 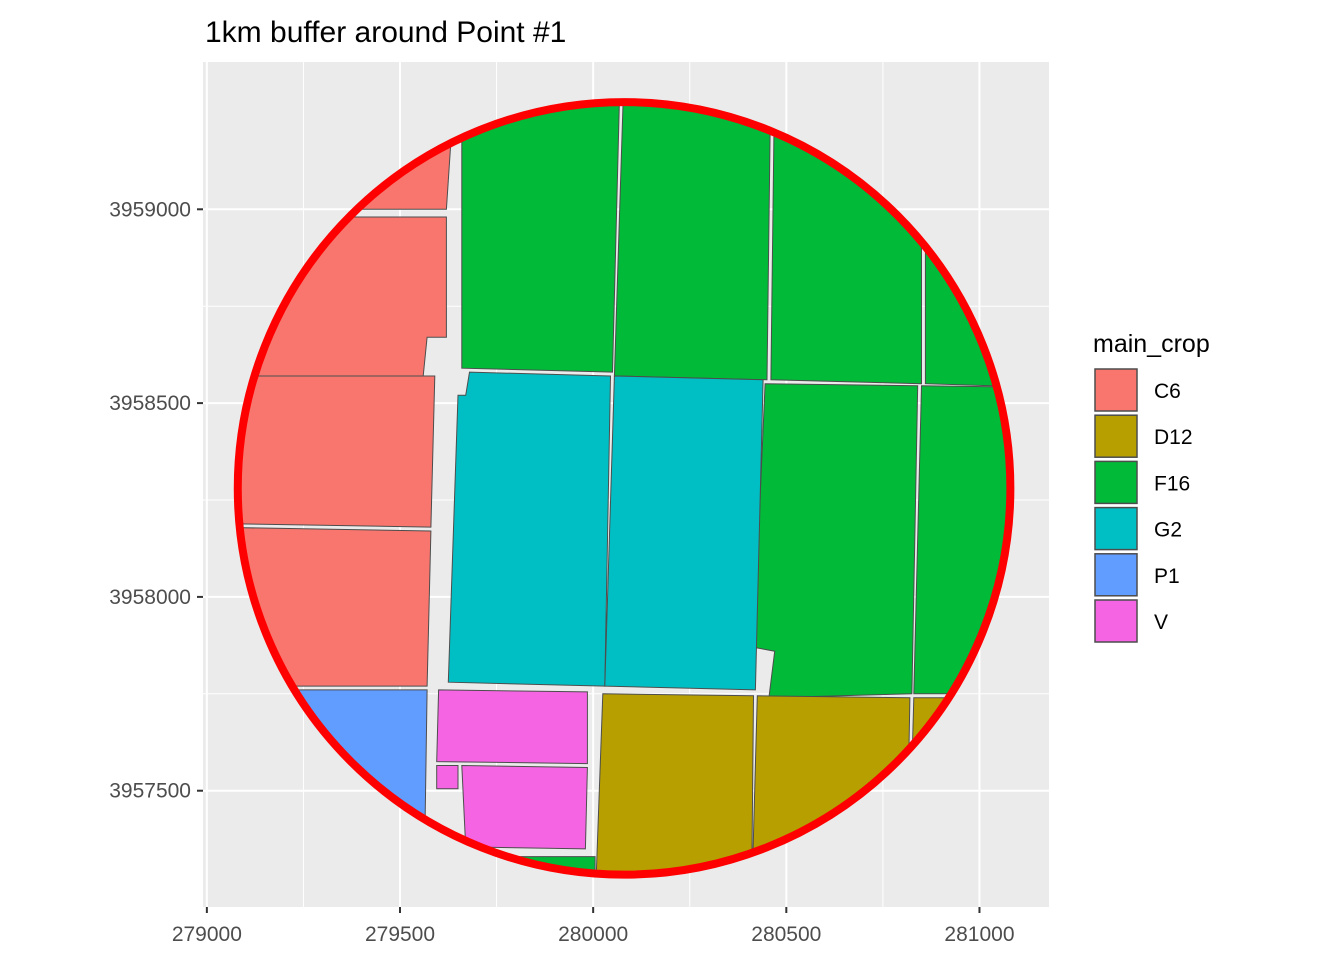 I want to click on y-tick-label: 3958500, so click(x=150, y=403).